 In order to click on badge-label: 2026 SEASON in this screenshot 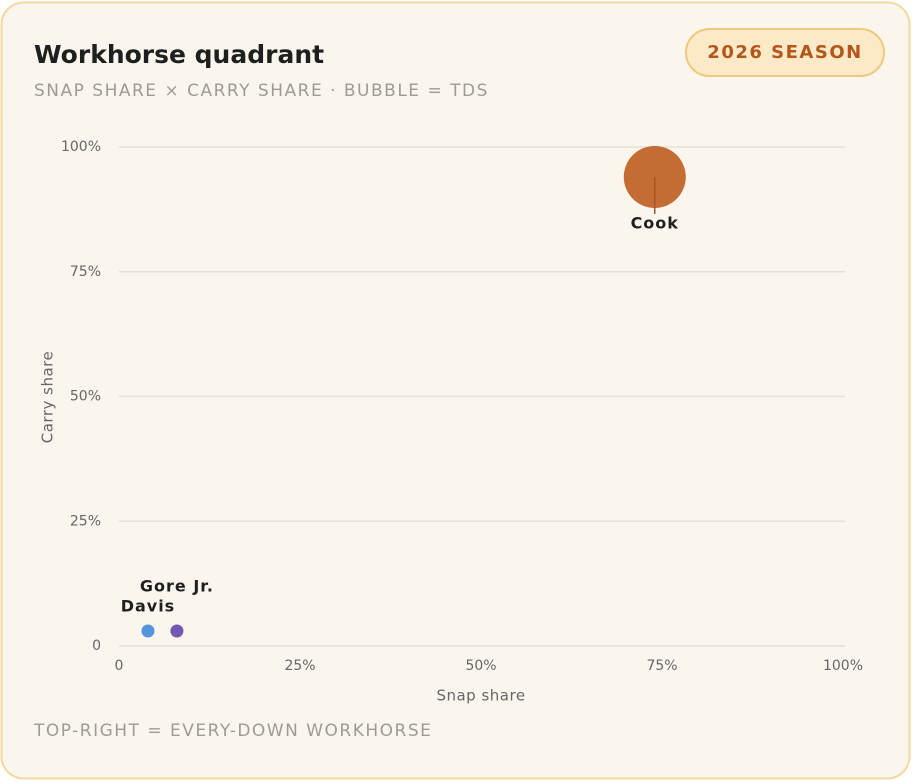, I will do `click(784, 52)`.